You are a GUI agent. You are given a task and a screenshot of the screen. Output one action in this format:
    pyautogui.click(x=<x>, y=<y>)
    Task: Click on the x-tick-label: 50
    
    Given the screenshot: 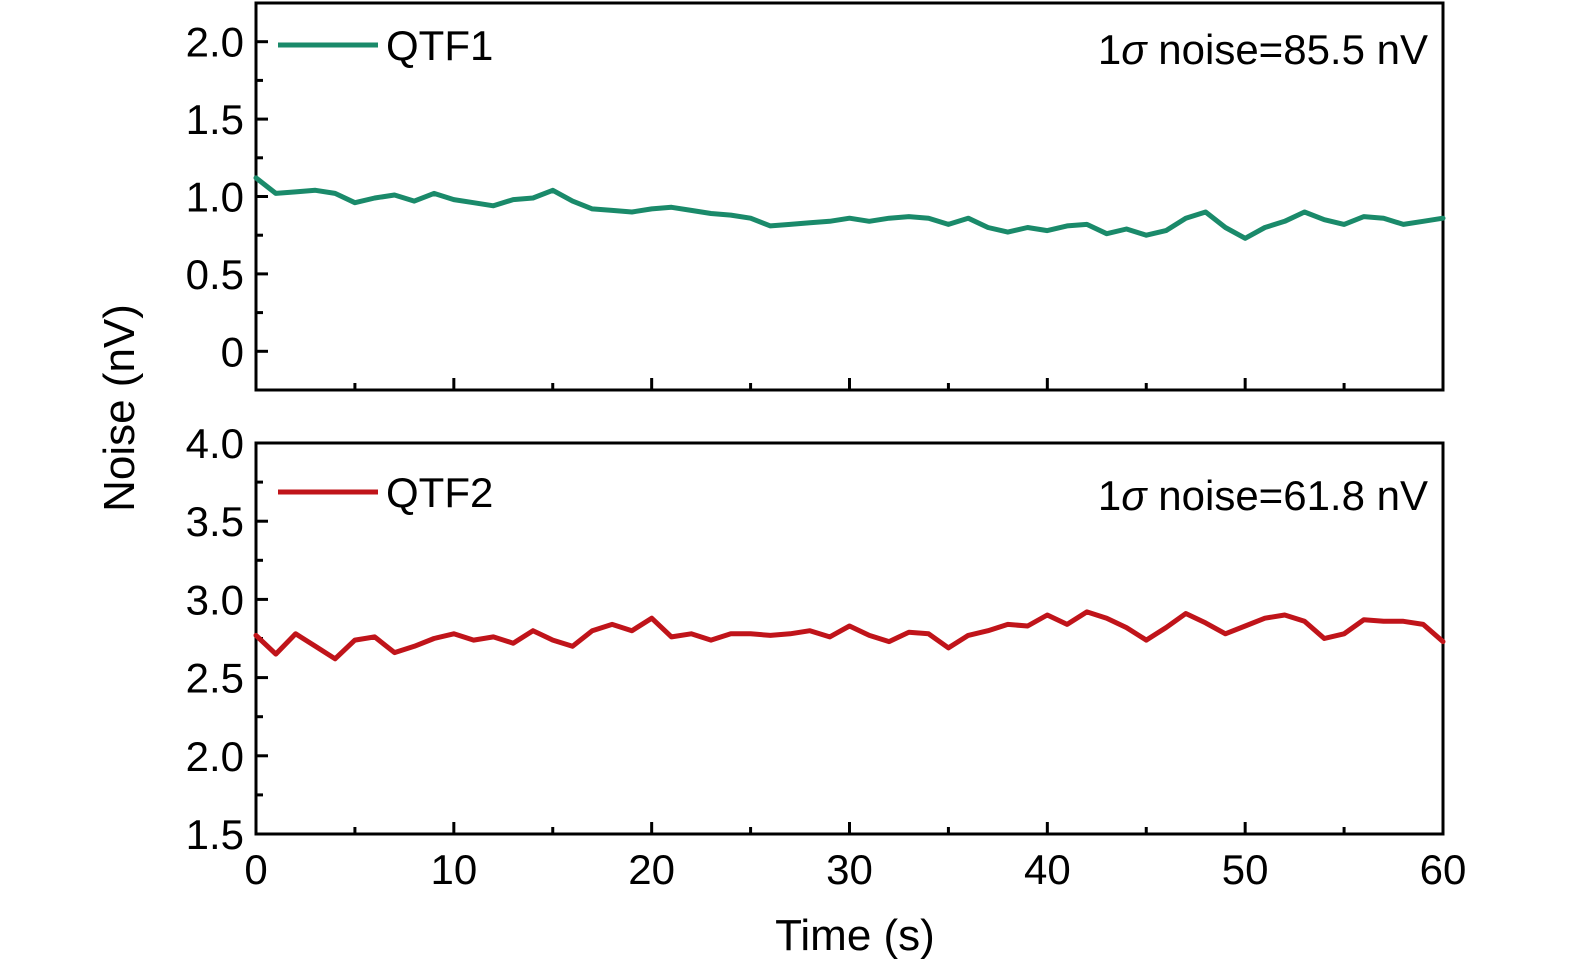 What is the action you would take?
    pyautogui.click(x=1245, y=869)
    